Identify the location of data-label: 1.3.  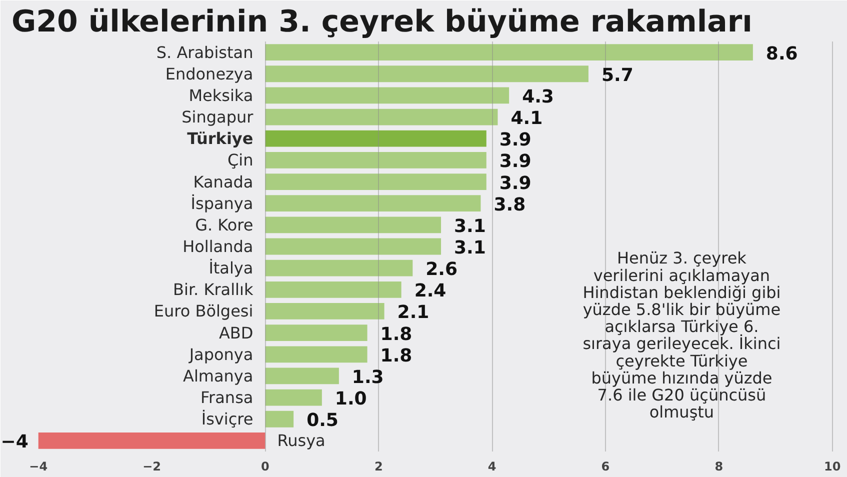
(368, 377).